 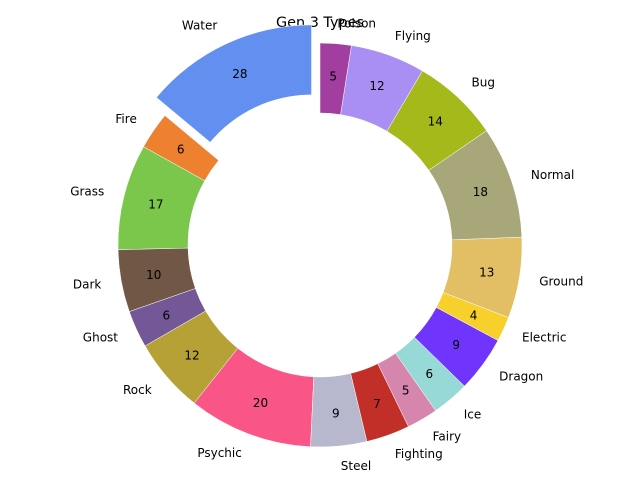 What do you see at coordinates (100, 338) in the screenshot?
I see `category-label-ghost: Ghost` at bounding box center [100, 338].